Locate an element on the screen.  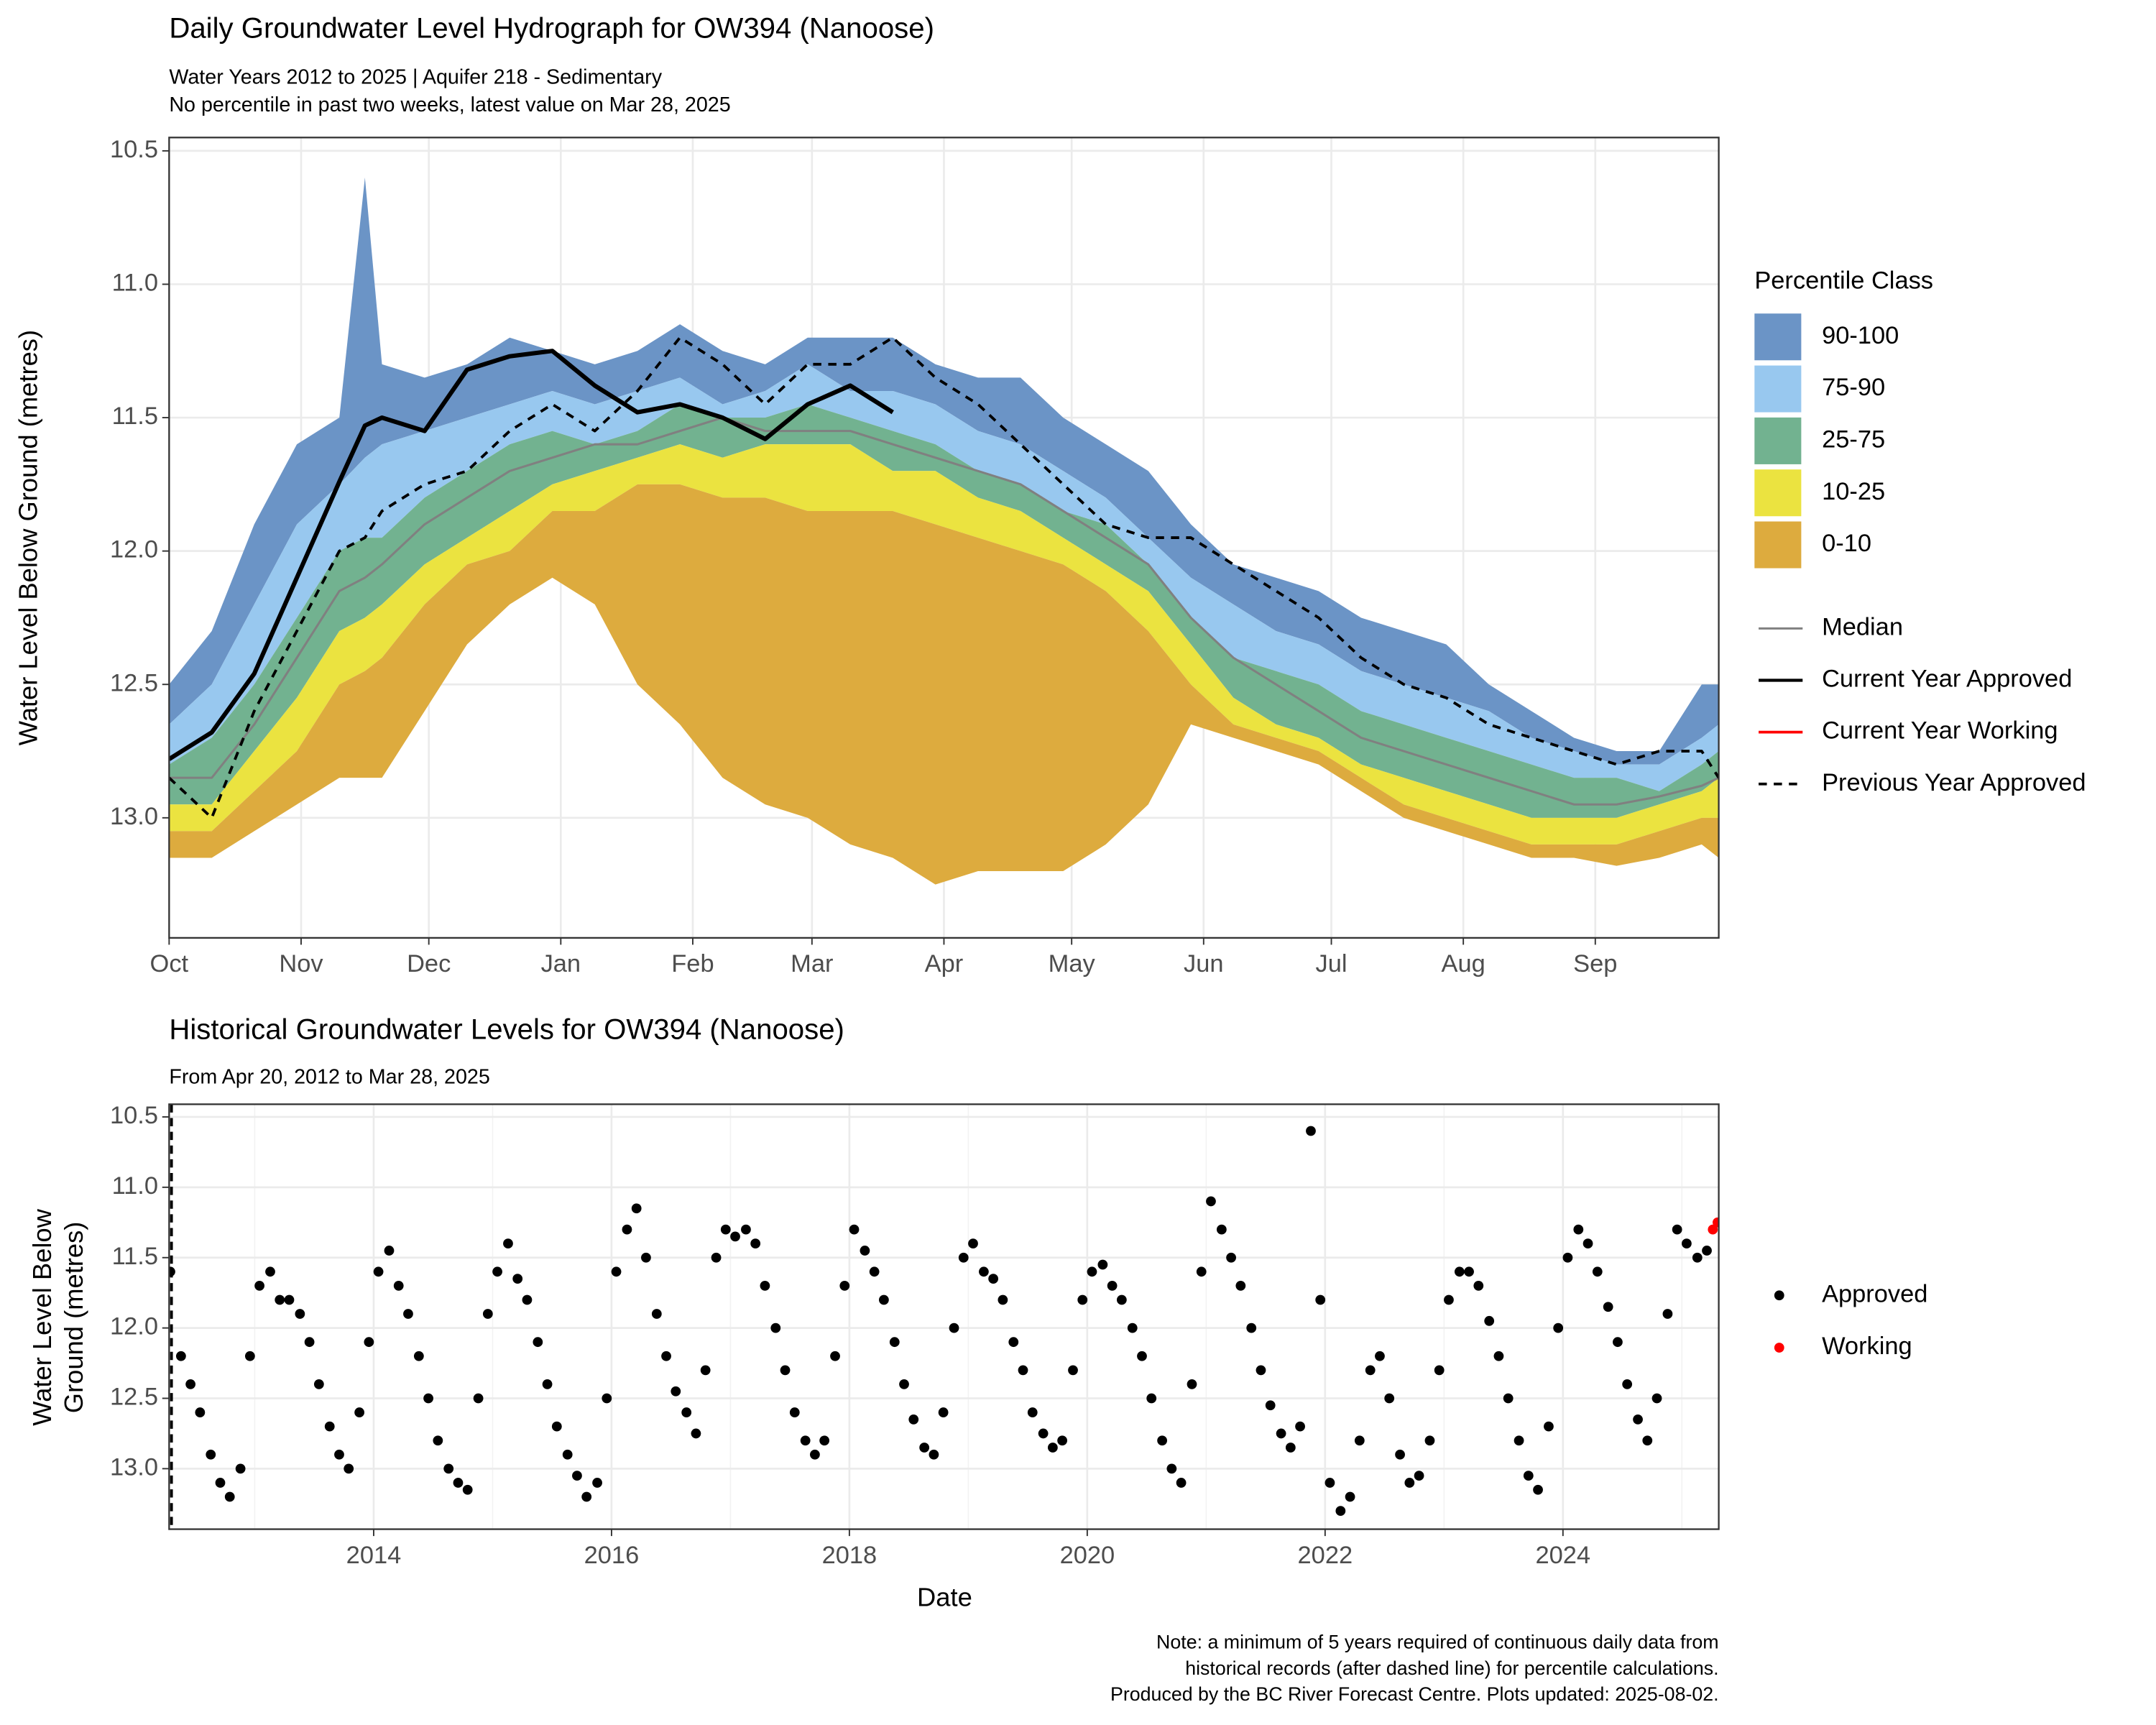
x-tick-label: Apr is located at coordinates (944, 964).